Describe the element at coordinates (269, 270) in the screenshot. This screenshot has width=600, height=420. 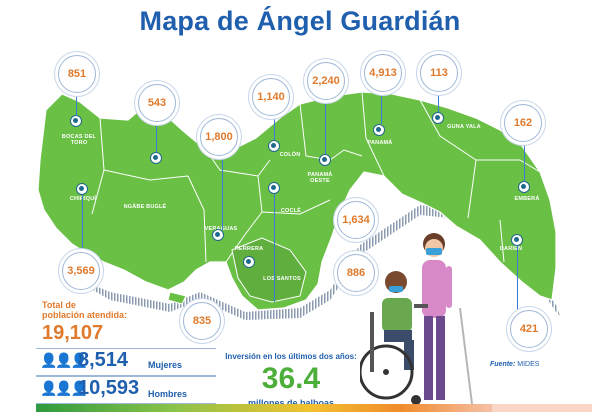
I see `azuero-peninsula` at that location.